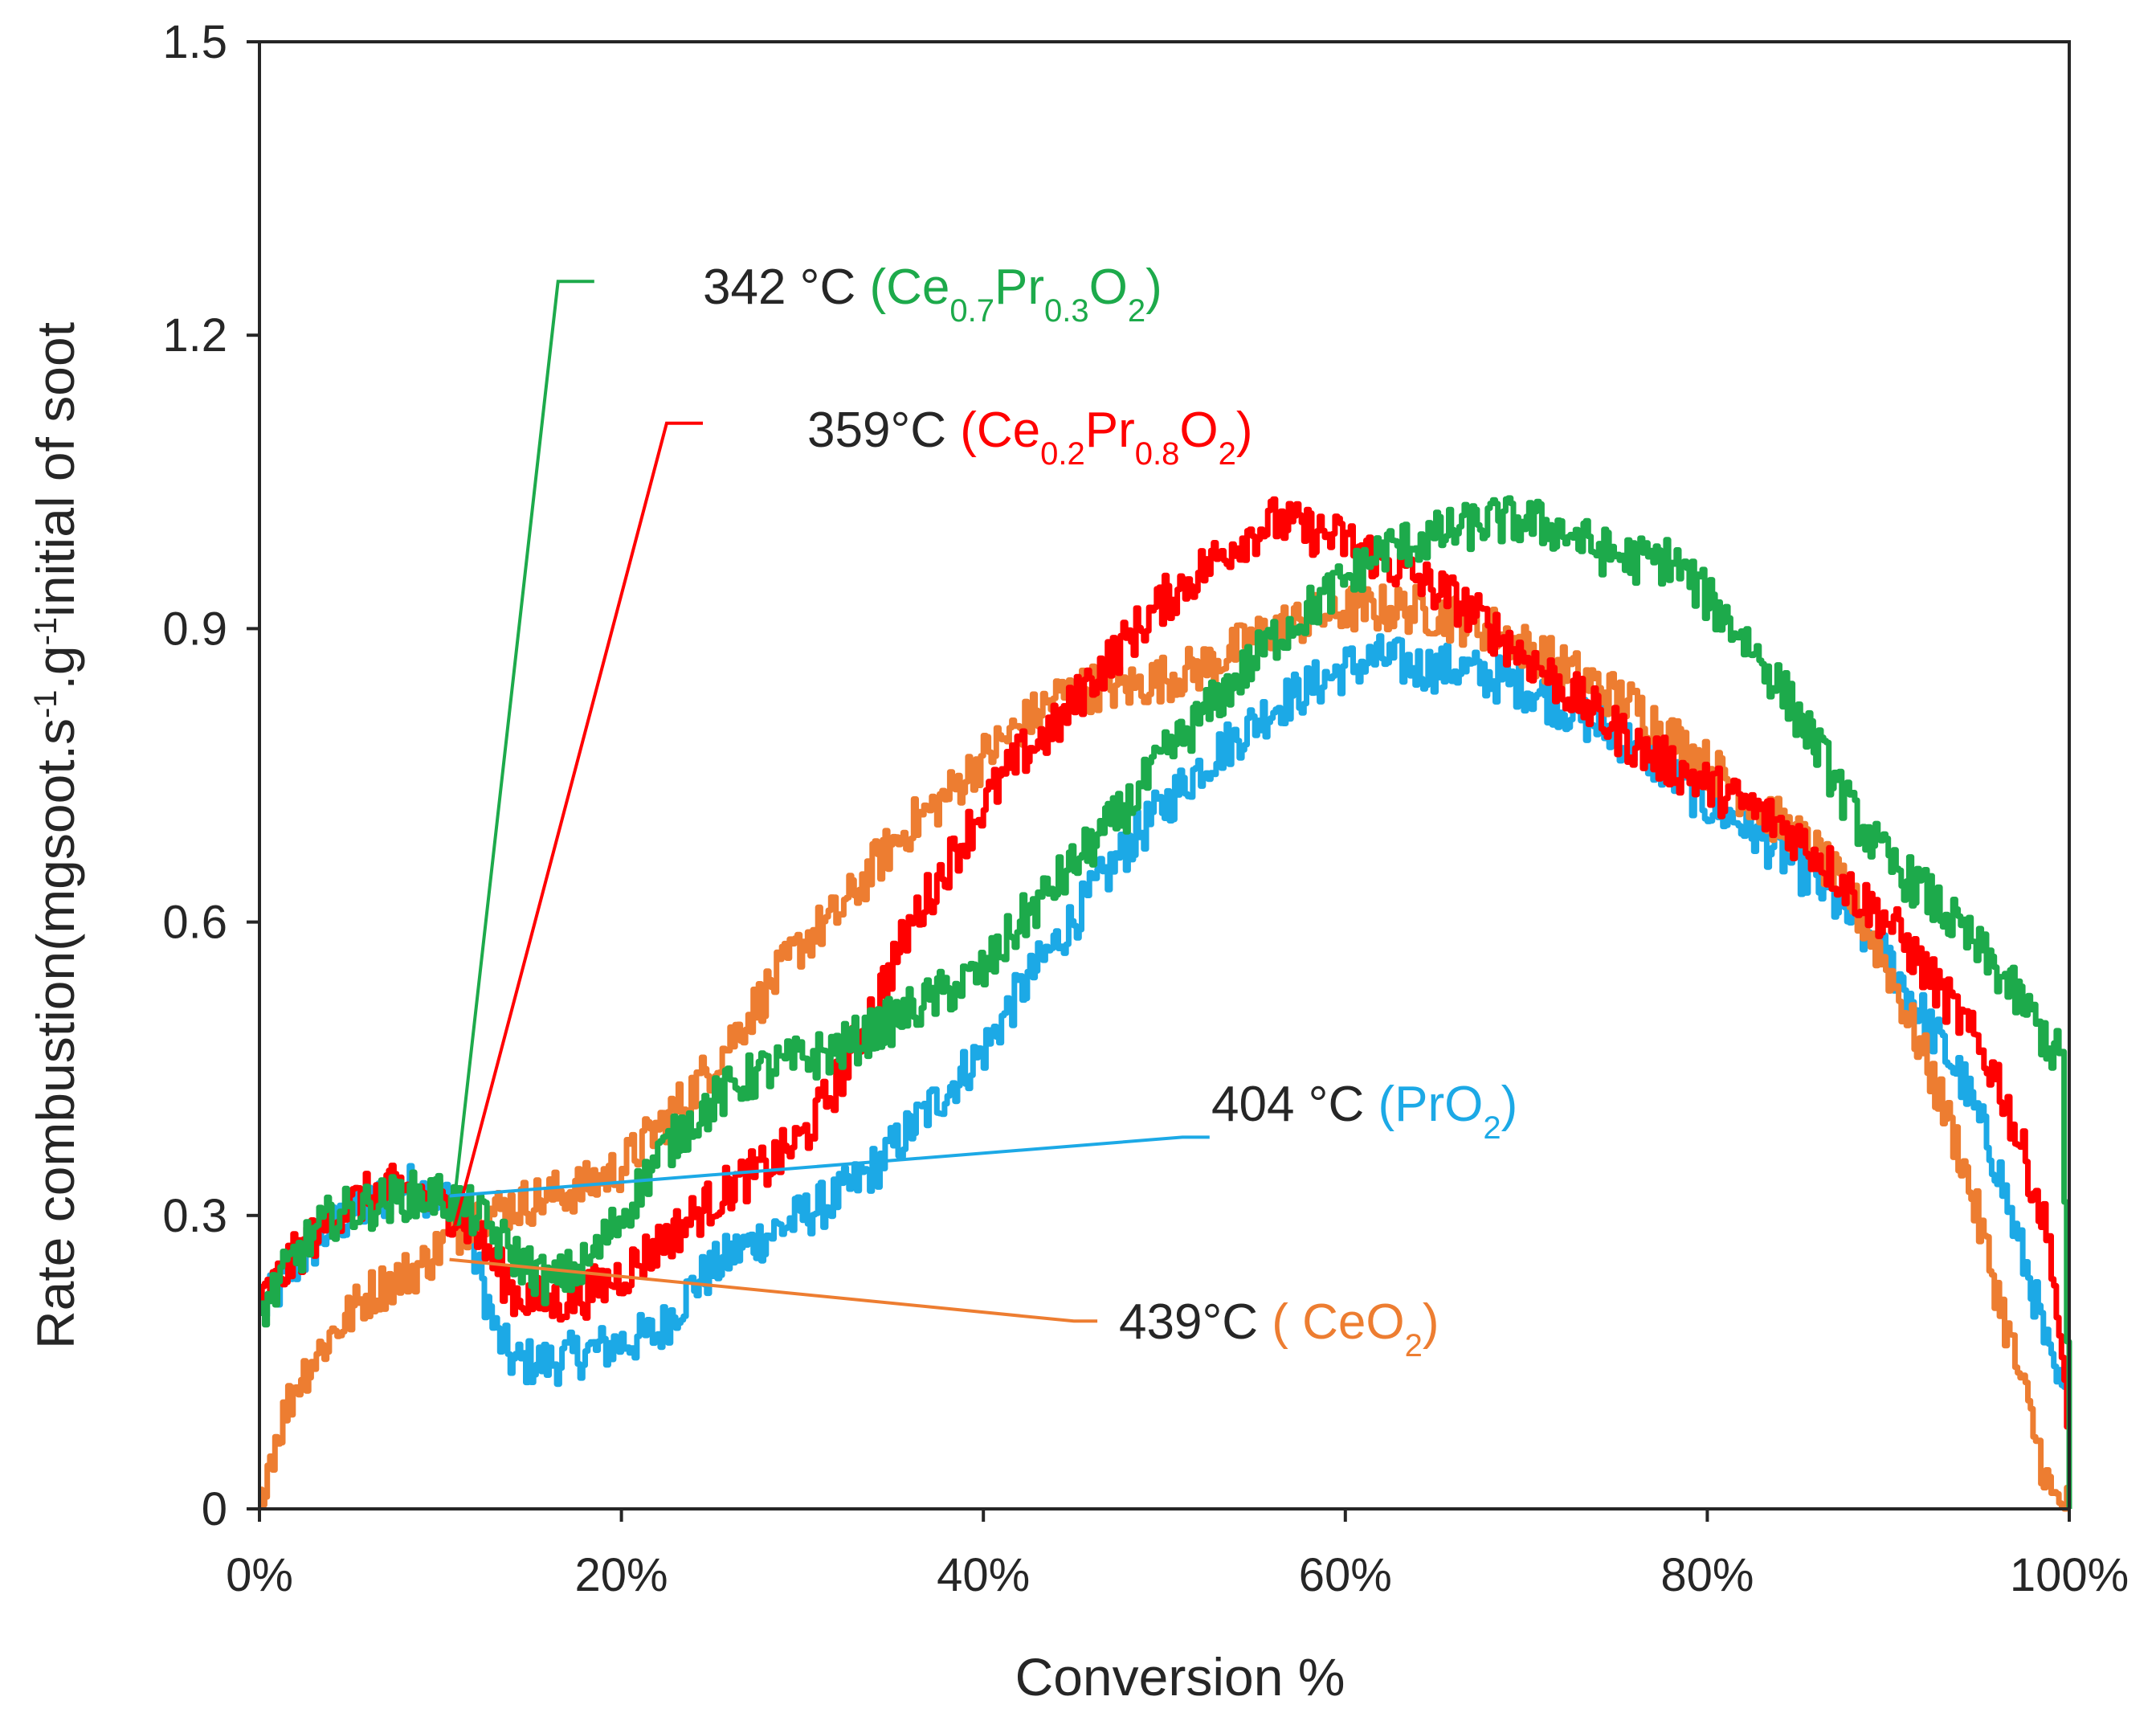 This screenshot has height=1721, width=2156. Describe the element at coordinates (1066, 311) in the screenshot. I see `annotation-formula-subscript: 0.3` at that location.